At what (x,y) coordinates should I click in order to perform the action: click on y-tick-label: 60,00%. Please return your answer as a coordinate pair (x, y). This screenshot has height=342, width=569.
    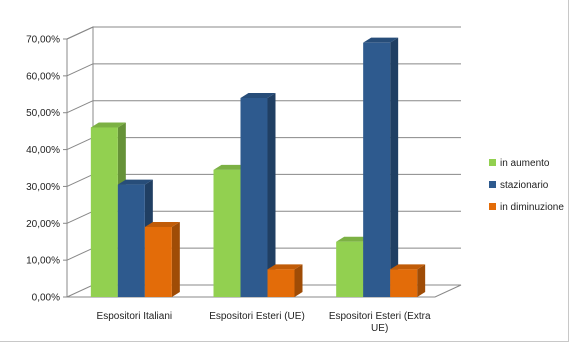
    Looking at the image, I should click on (43, 76).